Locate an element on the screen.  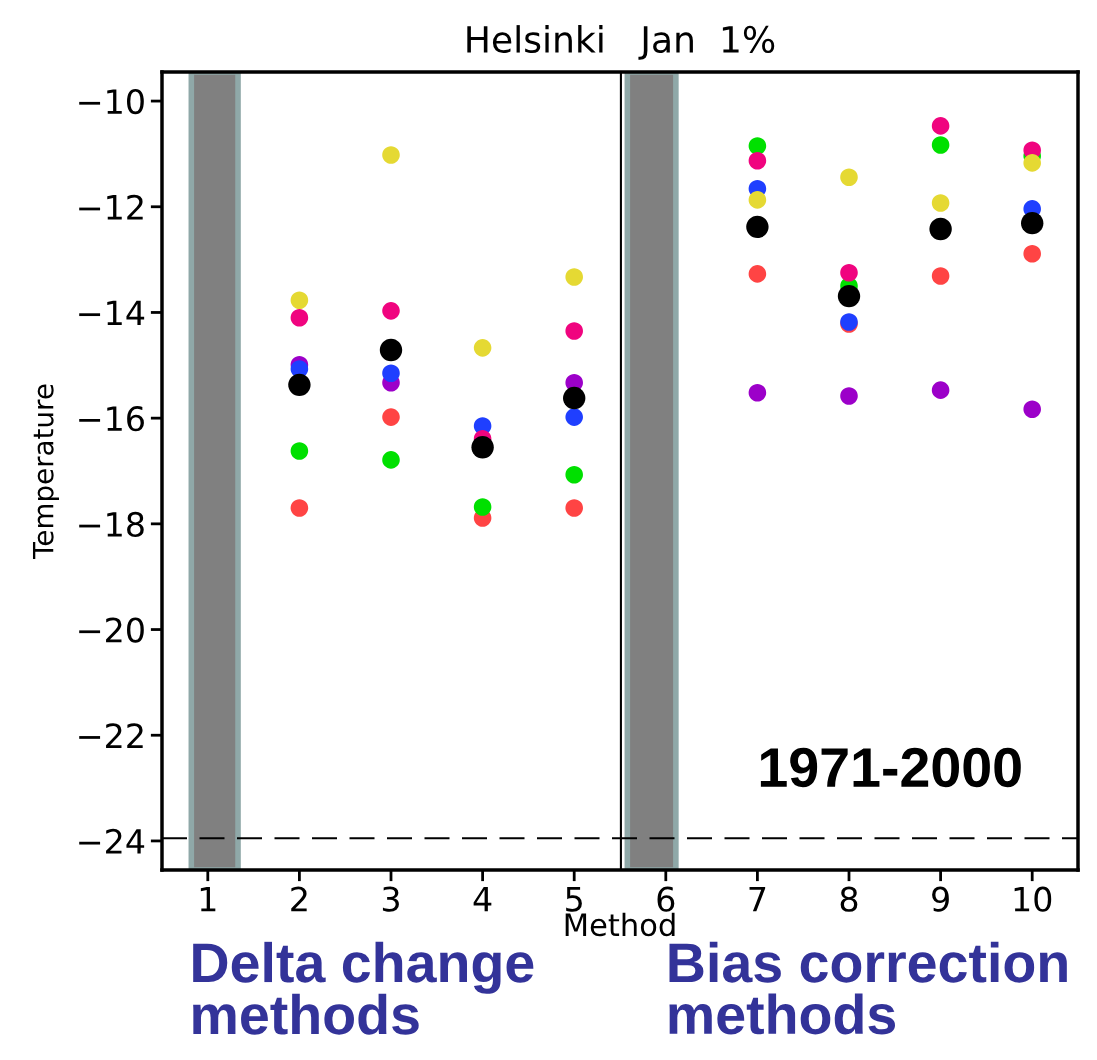
y-tick-label: −20 is located at coordinates (111, 630).